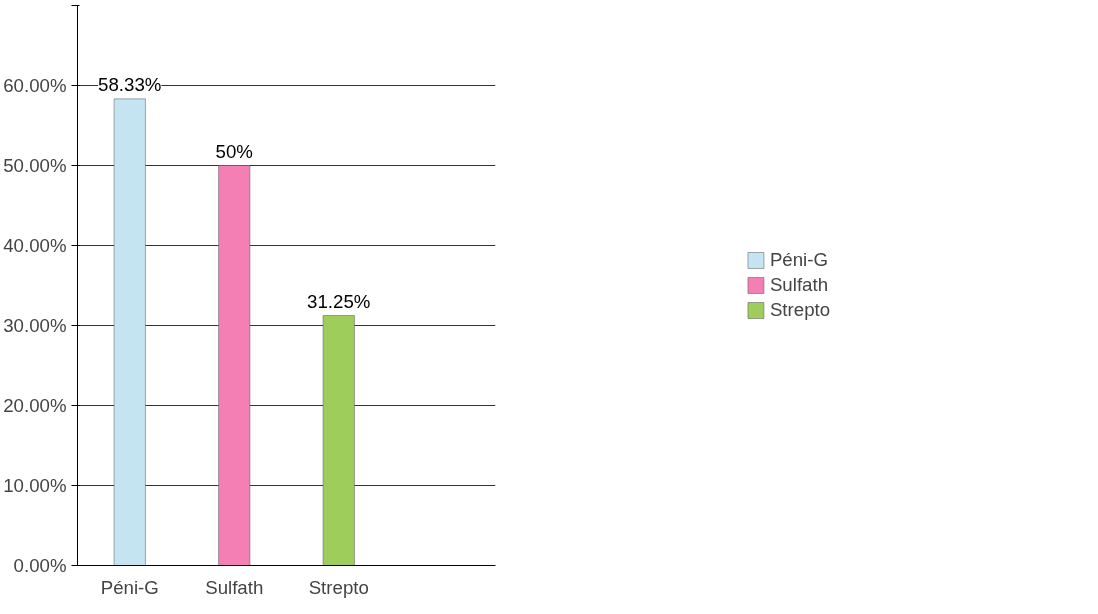  Describe the element at coordinates (234, 151) in the screenshot. I see `data-label: 50%` at that location.